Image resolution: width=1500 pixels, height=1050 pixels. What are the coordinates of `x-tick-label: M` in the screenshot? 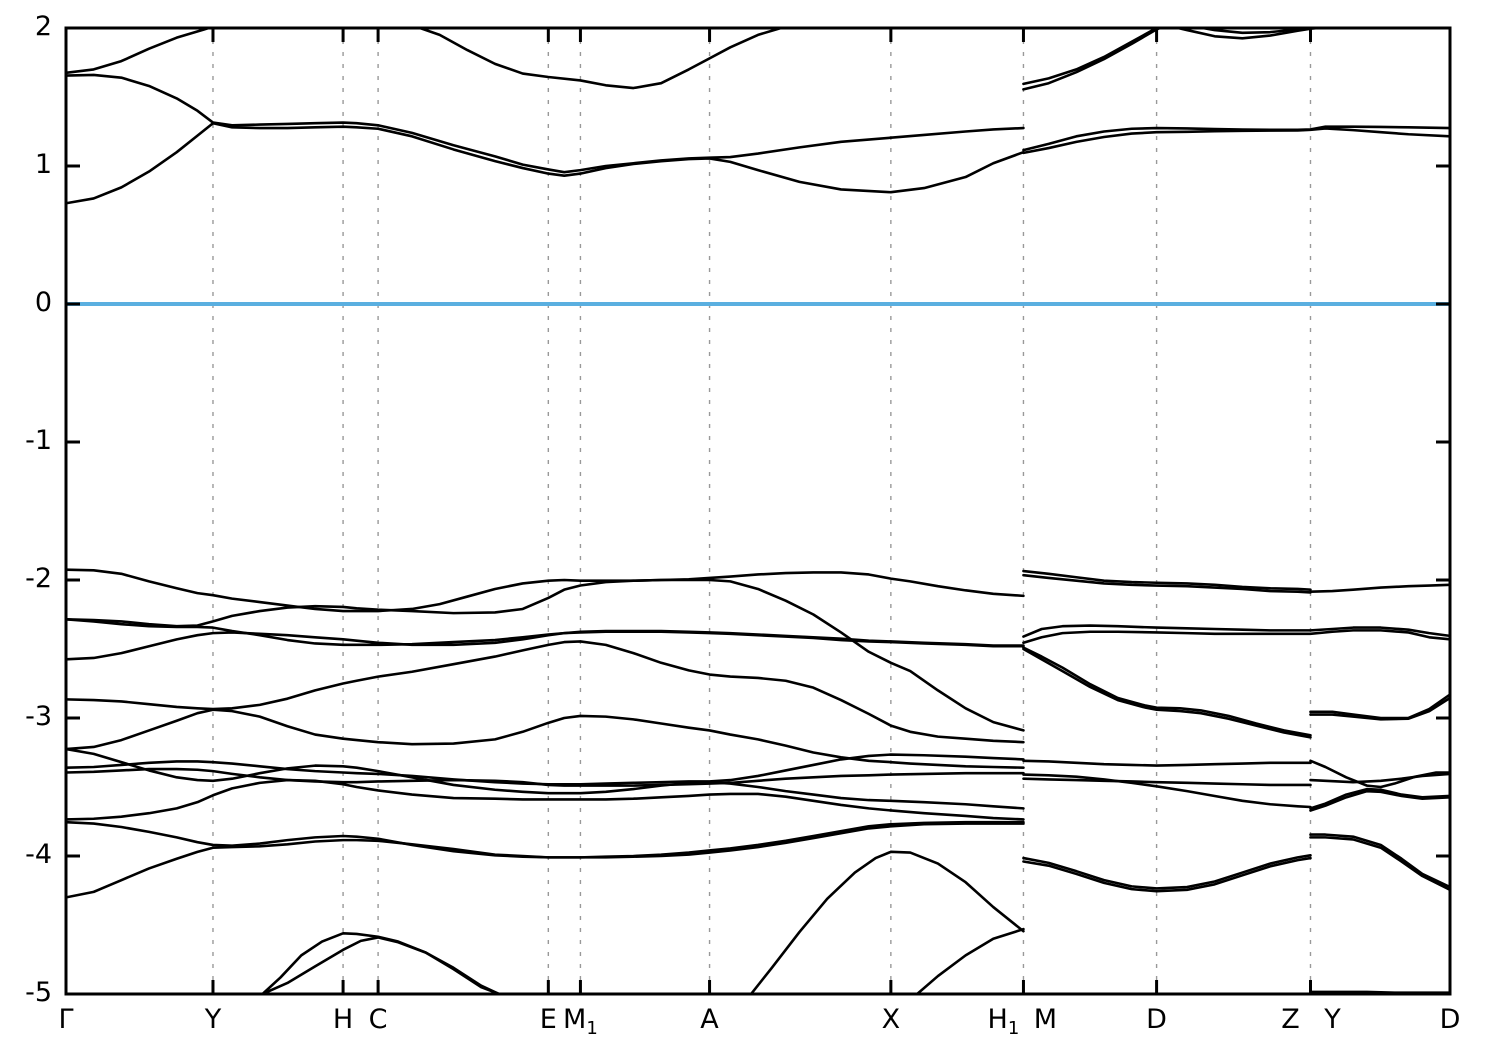 It's located at (1045, 1019).